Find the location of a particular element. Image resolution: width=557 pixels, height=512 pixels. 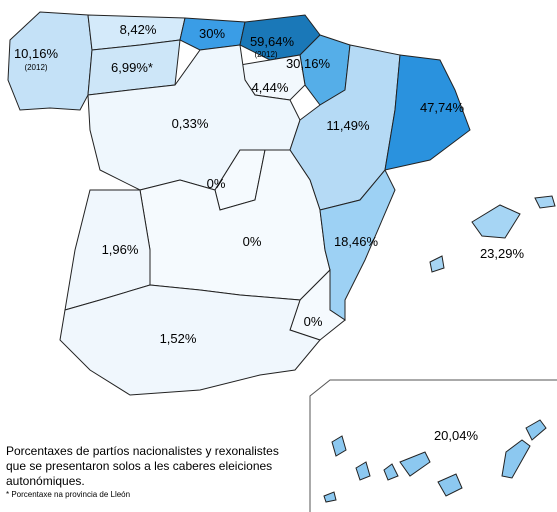

region-label: 18,46% is located at coordinates (356, 241).